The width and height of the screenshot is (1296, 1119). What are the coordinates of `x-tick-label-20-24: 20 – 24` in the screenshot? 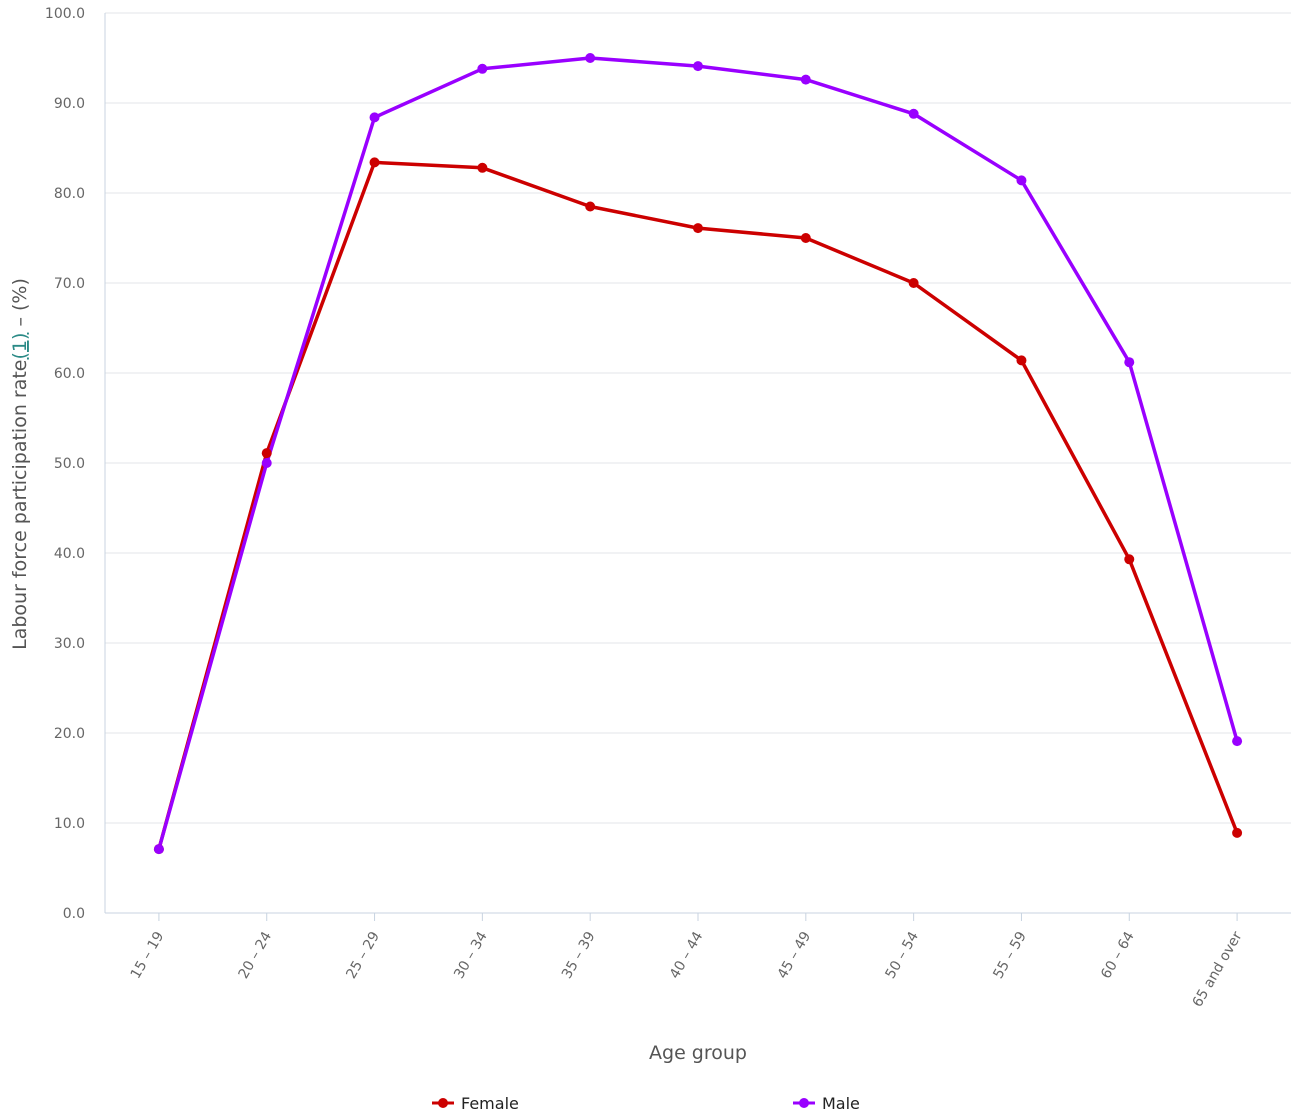 It's located at (256, 955).